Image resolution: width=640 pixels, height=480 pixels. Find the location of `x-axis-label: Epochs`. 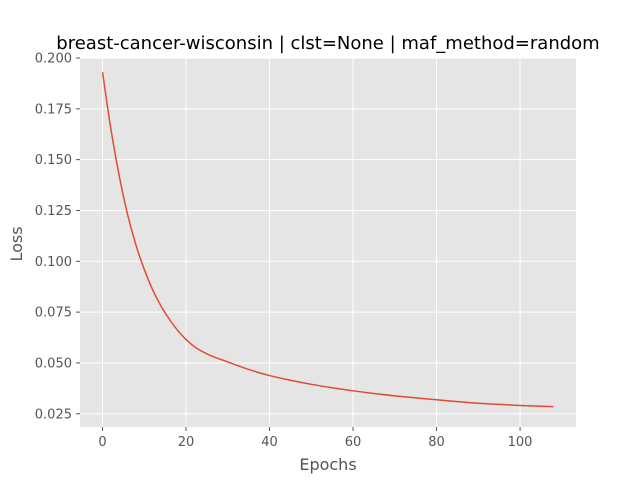

x-axis-label: Epochs is located at coordinates (327, 464).